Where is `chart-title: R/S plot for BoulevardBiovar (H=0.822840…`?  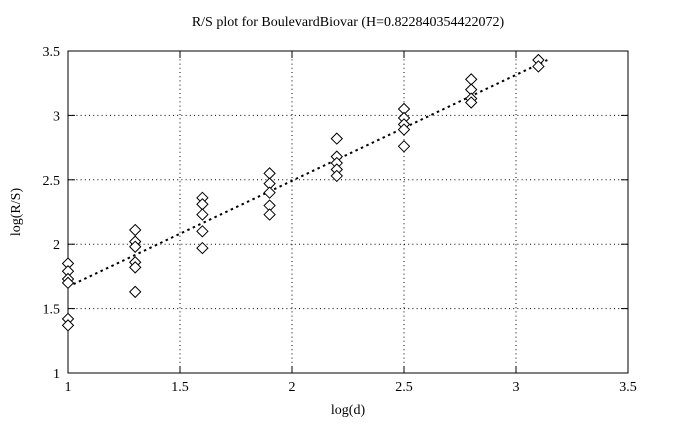
chart-title: R/S plot for BoulevardBiovar (H=0.822840… is located at coordinates (348, 22).